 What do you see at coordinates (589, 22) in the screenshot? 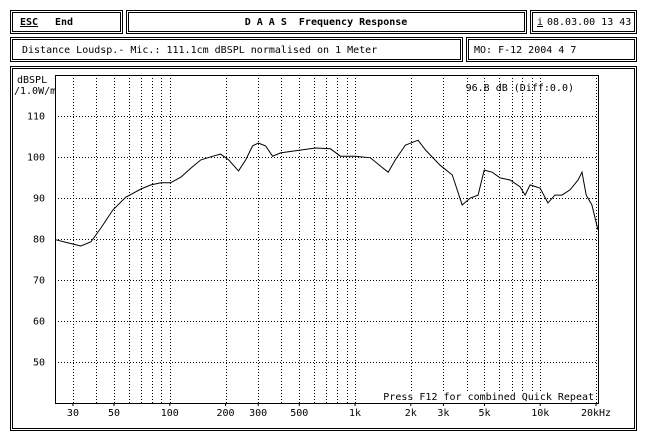
I see `datetime: 08.03.00 13 43` at bounding box center [589, 22].